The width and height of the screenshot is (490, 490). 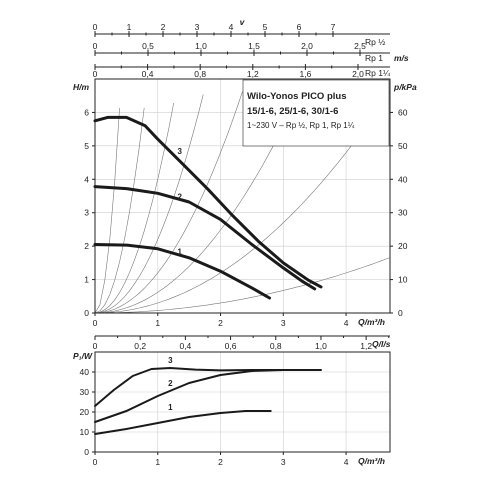 What do you see at coordinates (253, 74) in the screenshot?
I see `velocity-tick-label: 1,2` at bounding box center [253, 74].